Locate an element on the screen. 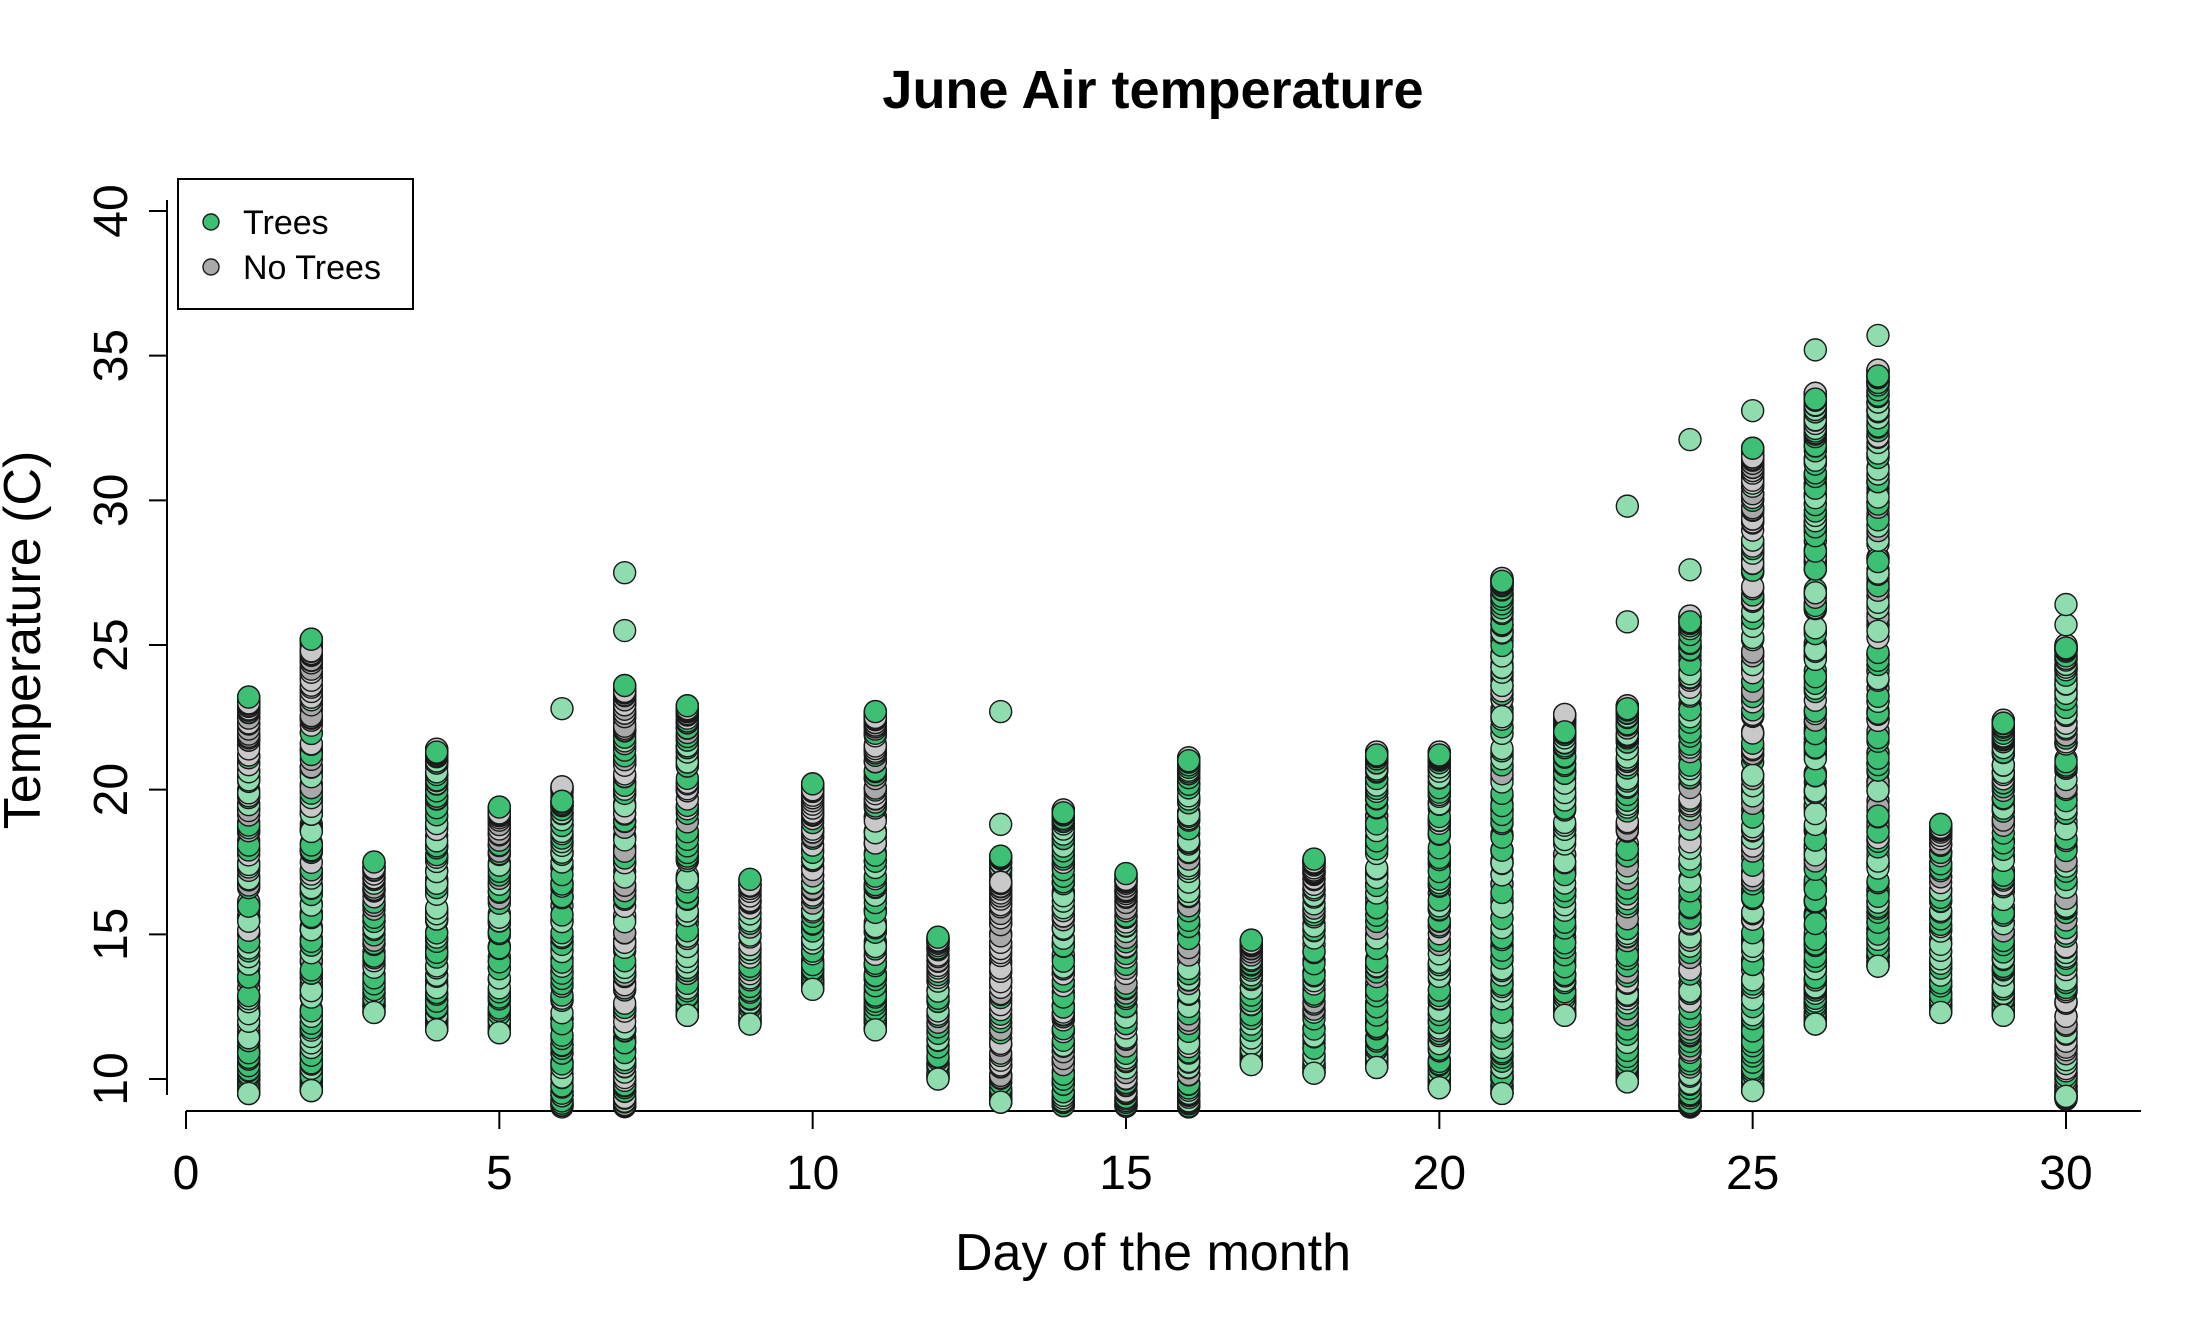  x-tick-label: 25 is located at coordinates (1752, 1173).